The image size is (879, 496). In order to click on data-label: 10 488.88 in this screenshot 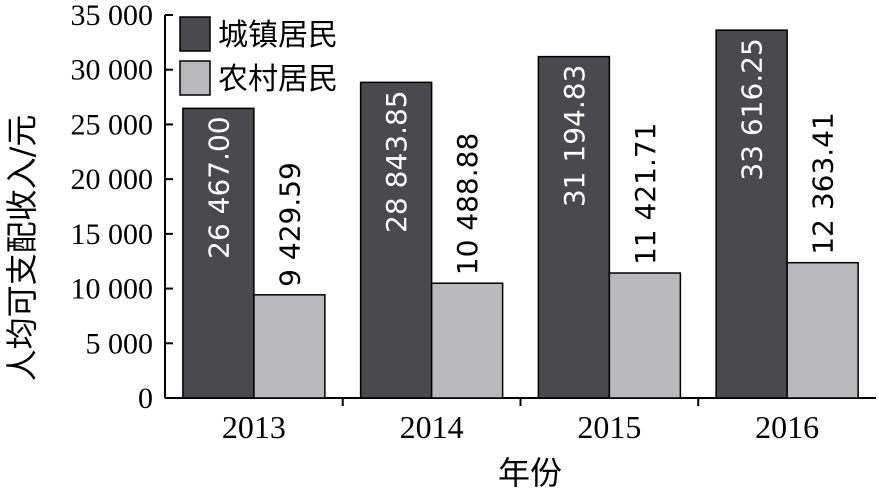, I will do `click(467, 204)`.